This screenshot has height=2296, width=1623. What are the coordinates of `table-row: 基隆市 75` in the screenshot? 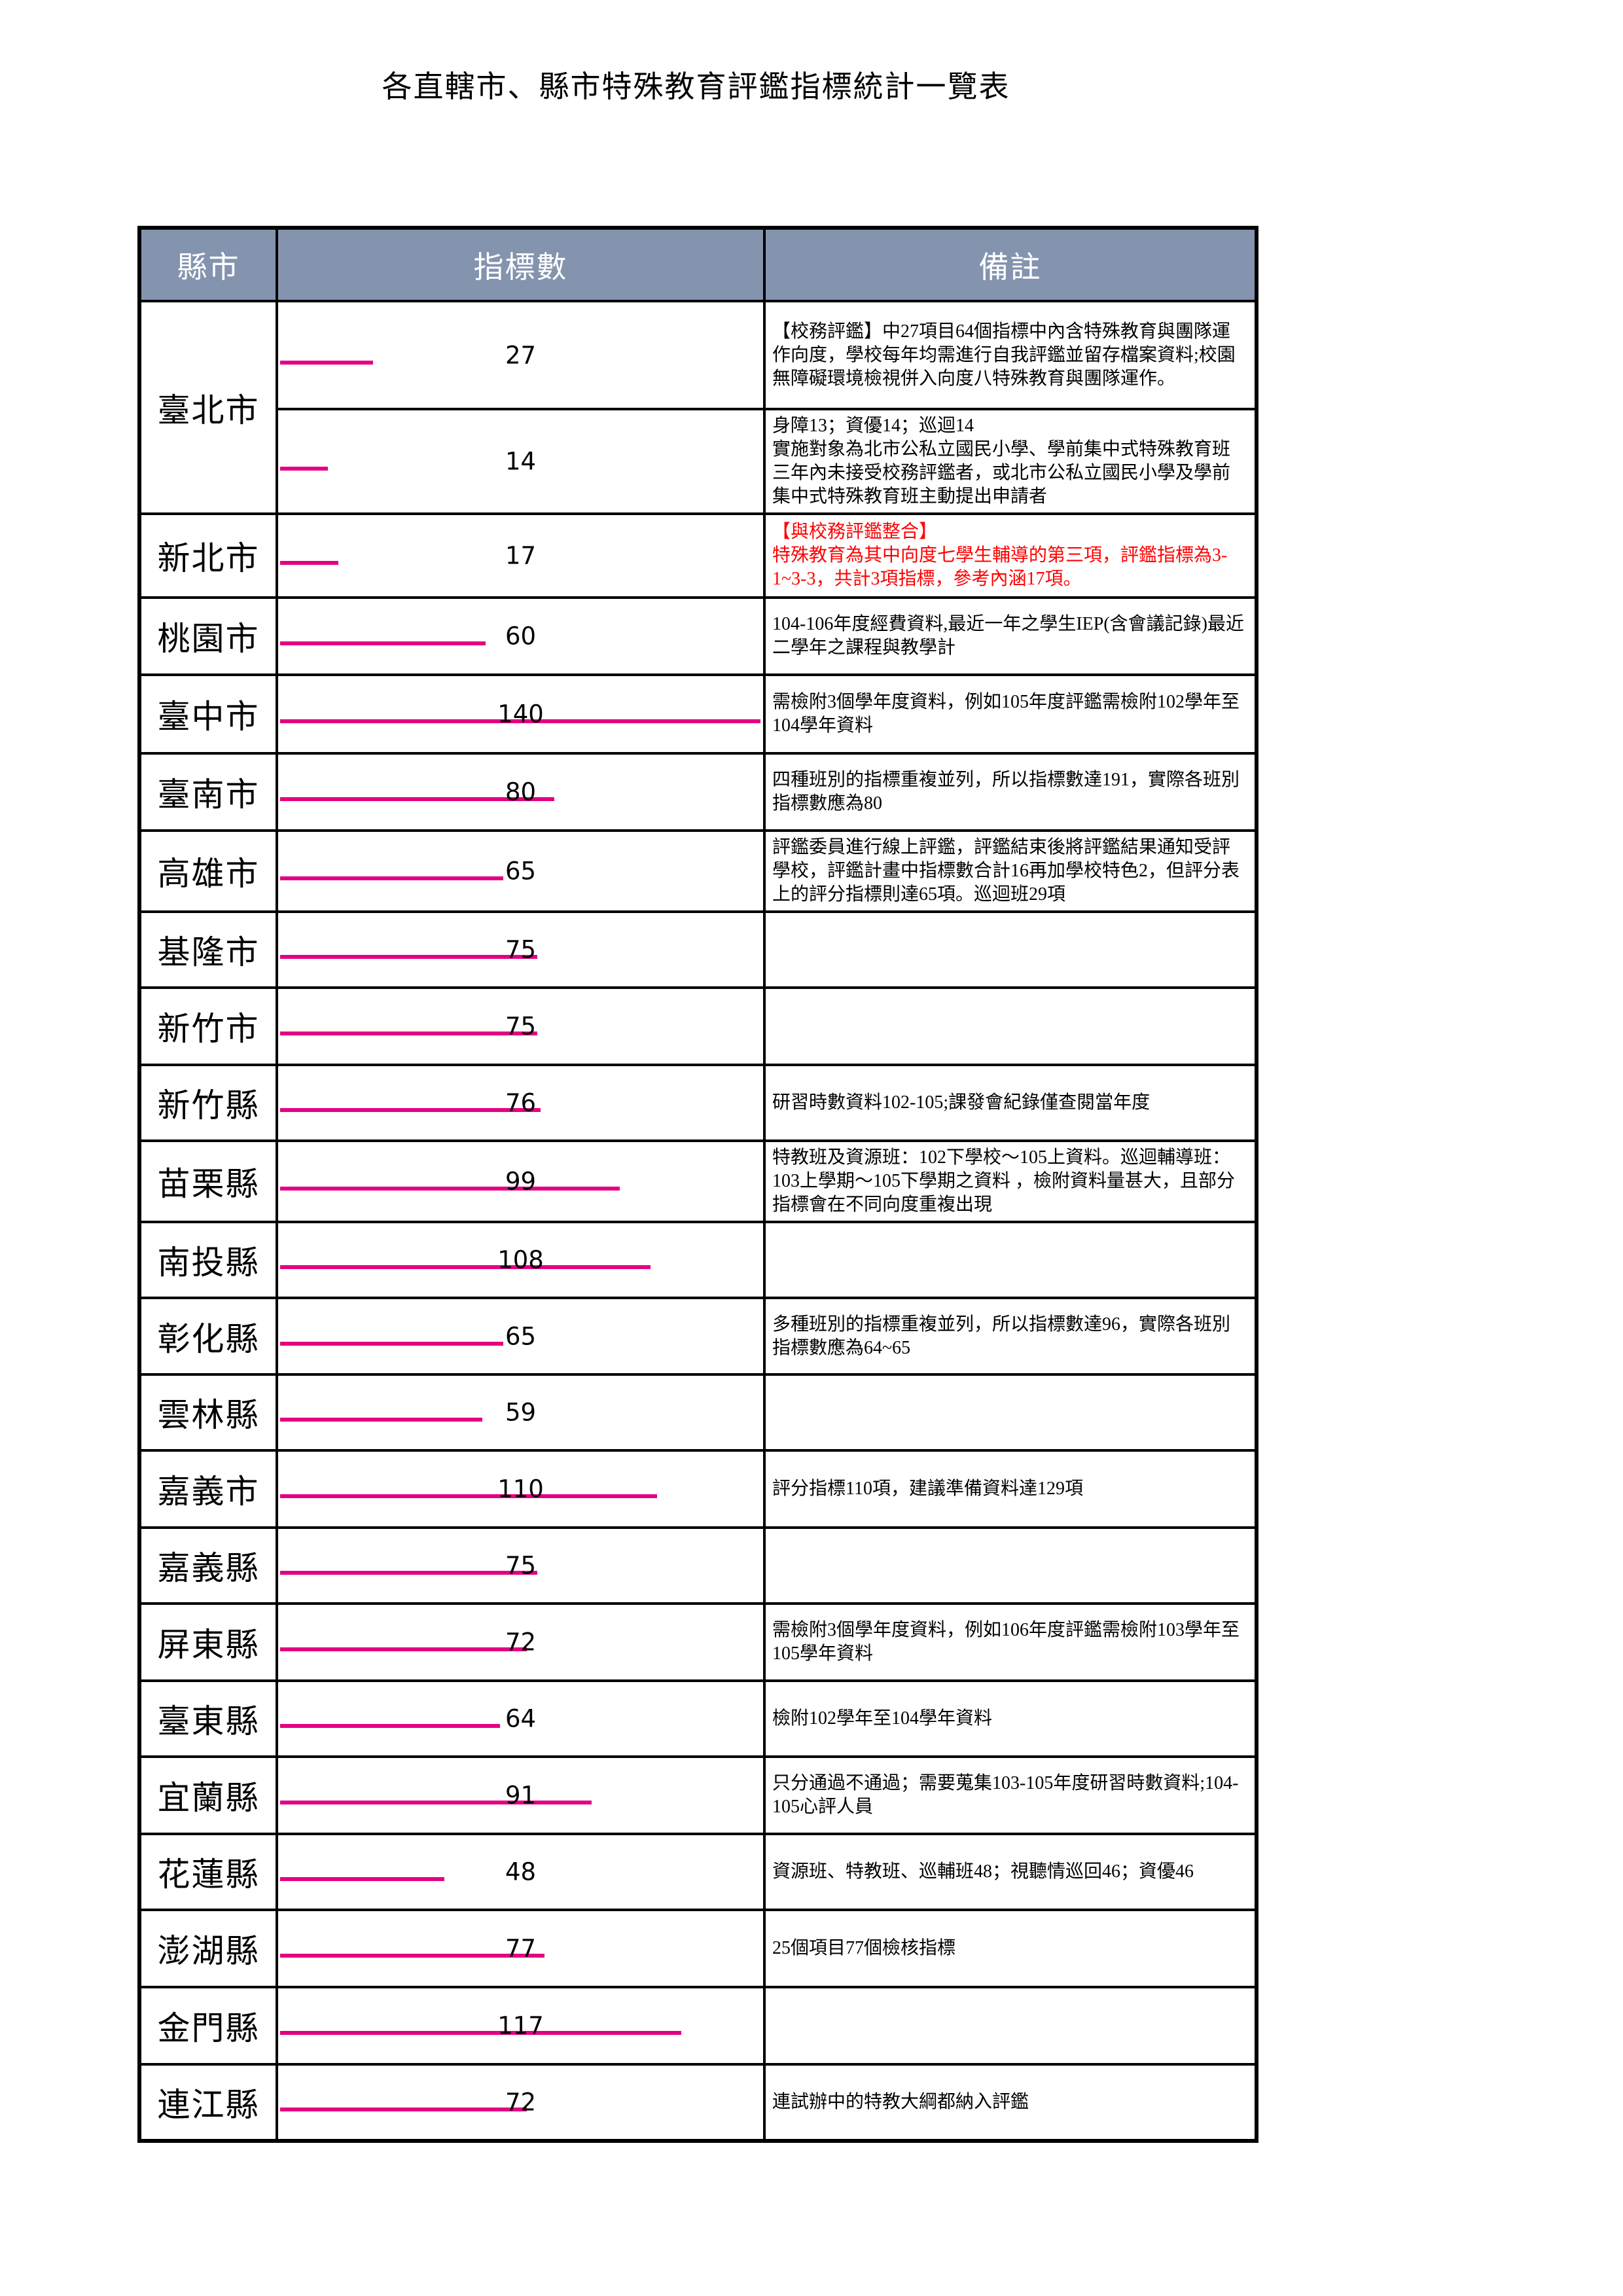 It's located at (698, 949).